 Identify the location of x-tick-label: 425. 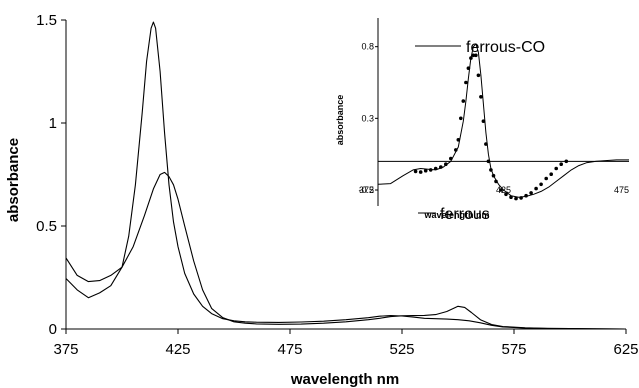
(177, 349).